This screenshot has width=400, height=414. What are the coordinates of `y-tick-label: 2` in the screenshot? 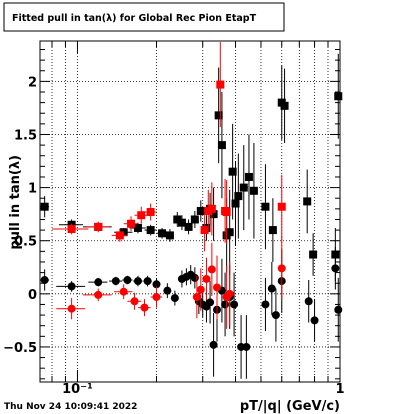 It's located at (32, 82).